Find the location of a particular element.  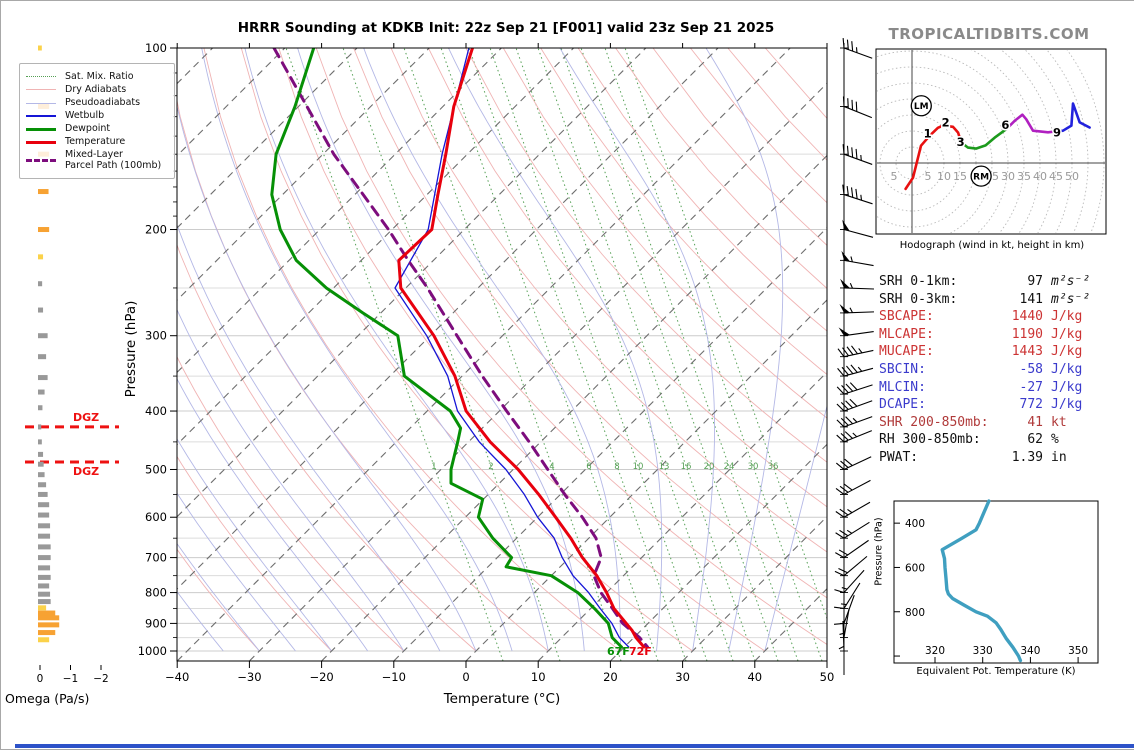

svg-text: 45 is located at coordinates (1056, 176).